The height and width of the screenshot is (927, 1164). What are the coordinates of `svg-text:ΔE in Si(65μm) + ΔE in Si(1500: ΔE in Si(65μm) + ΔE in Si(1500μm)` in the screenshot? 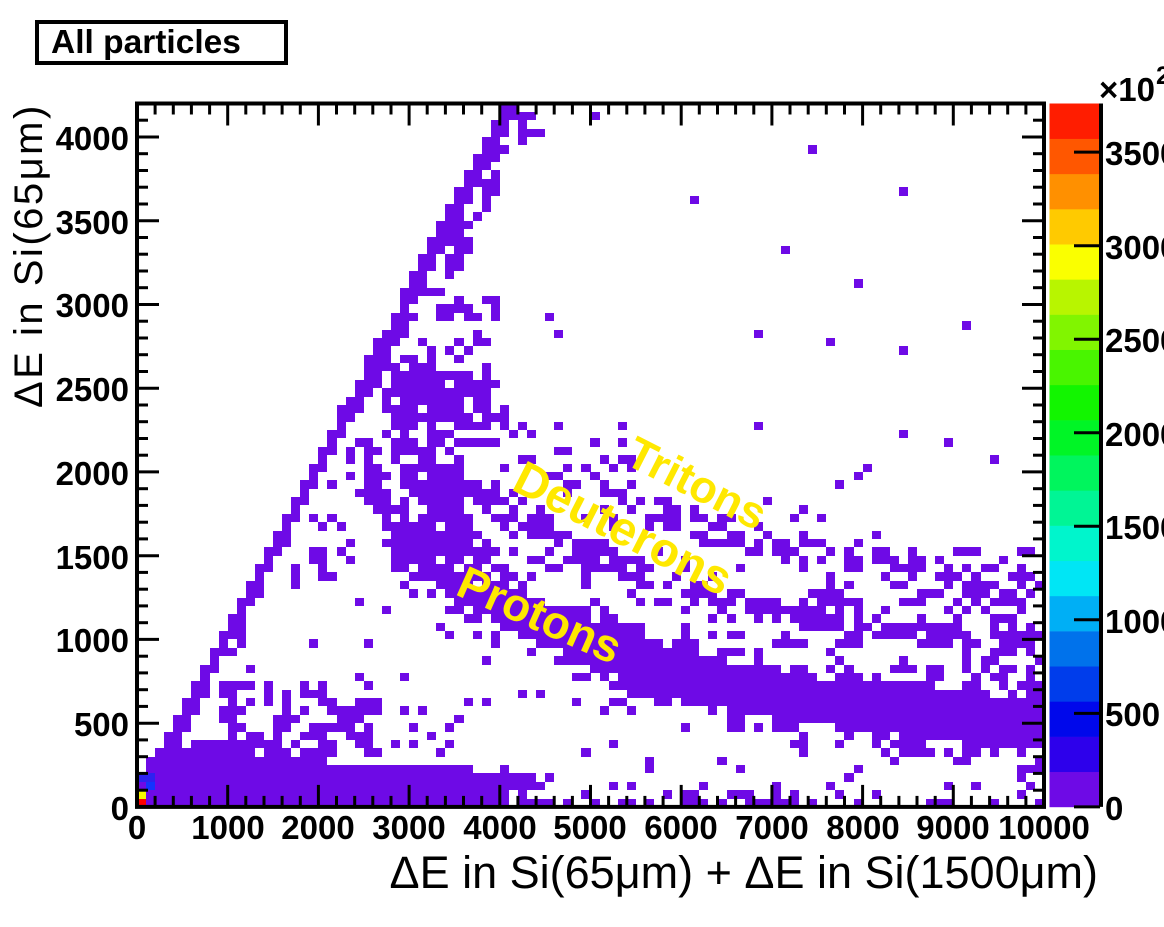 It's located at (744, 872).